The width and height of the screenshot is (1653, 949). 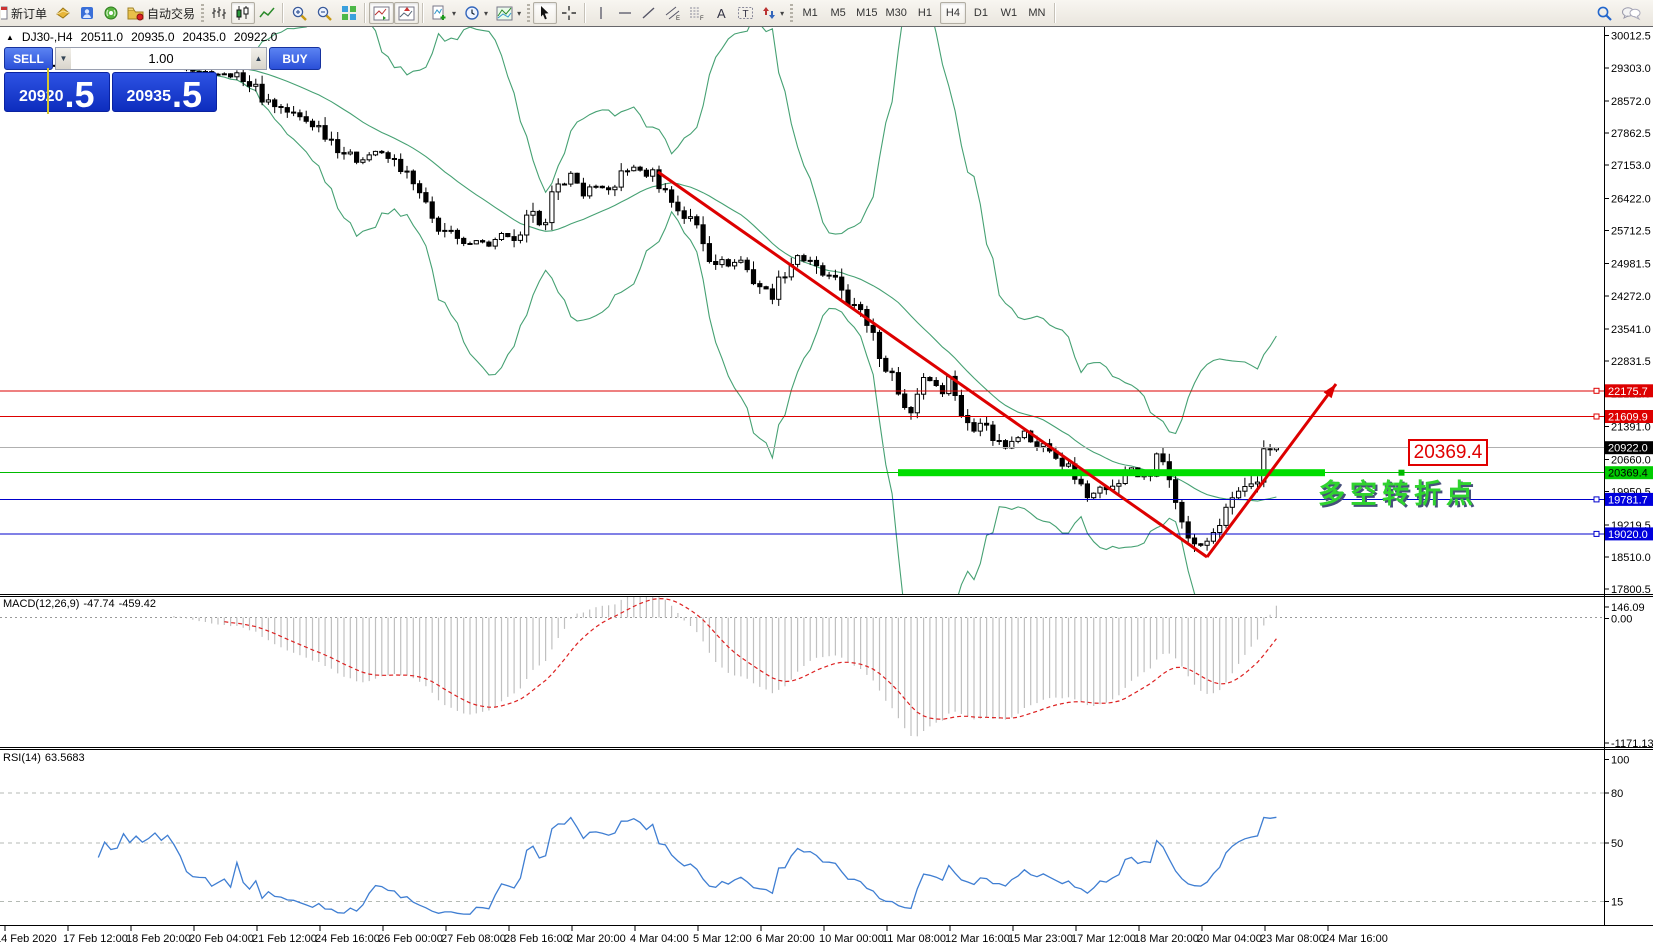 What do you see at coordinates (365, 13) in the screenshot?
I see `toolbar-separator` at bounding box center [365, 13].